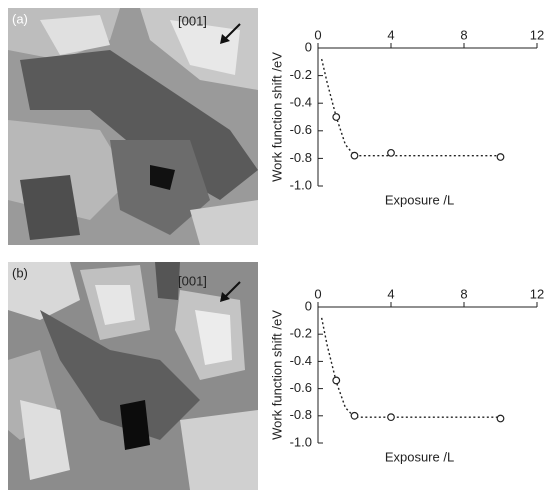 The image size is (547, 495). Describe the element at coordinates (20, 272) in the screenshot. I see `panel-label: (b)` at that location.